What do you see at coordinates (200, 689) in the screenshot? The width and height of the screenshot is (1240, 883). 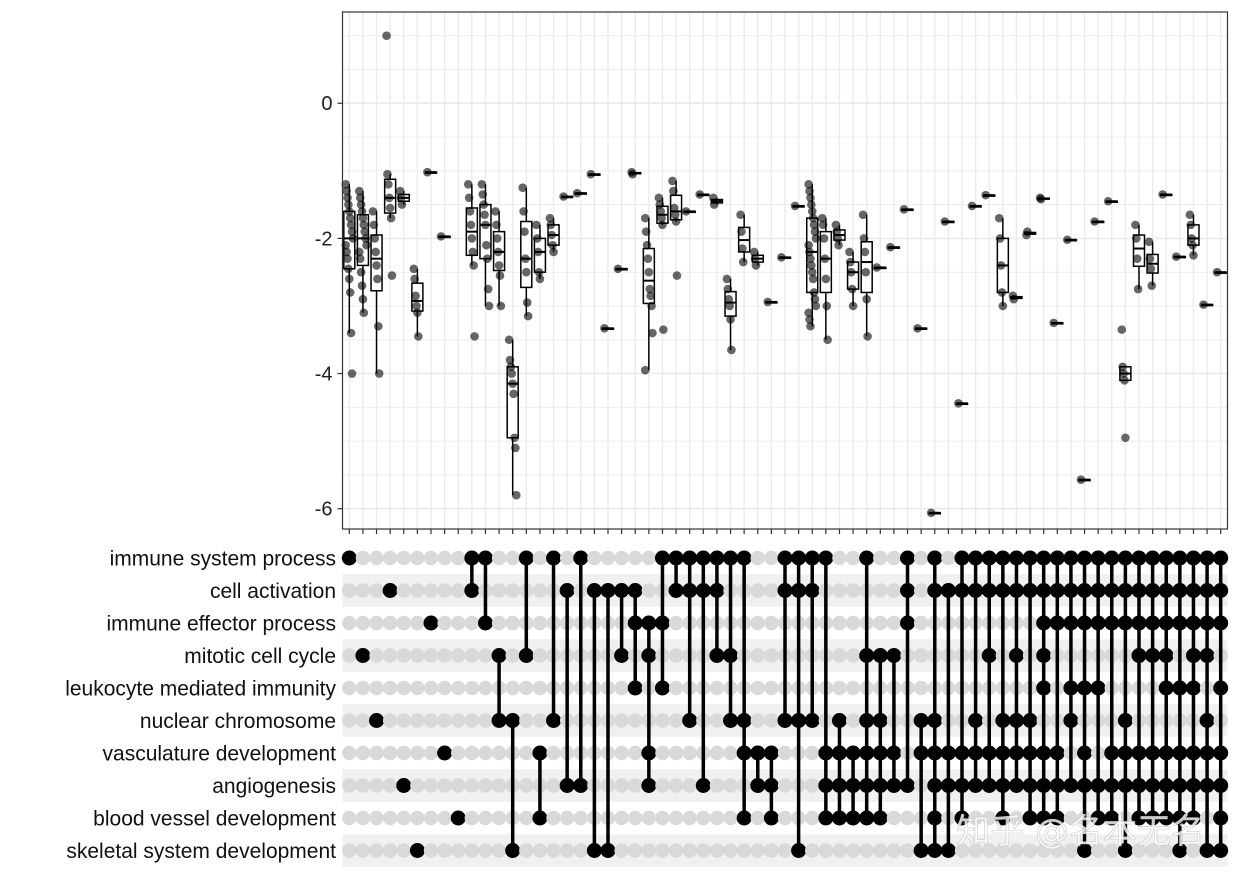 I see `set-label: leukocyte mediated immunity` at bounding box center [200, 689].